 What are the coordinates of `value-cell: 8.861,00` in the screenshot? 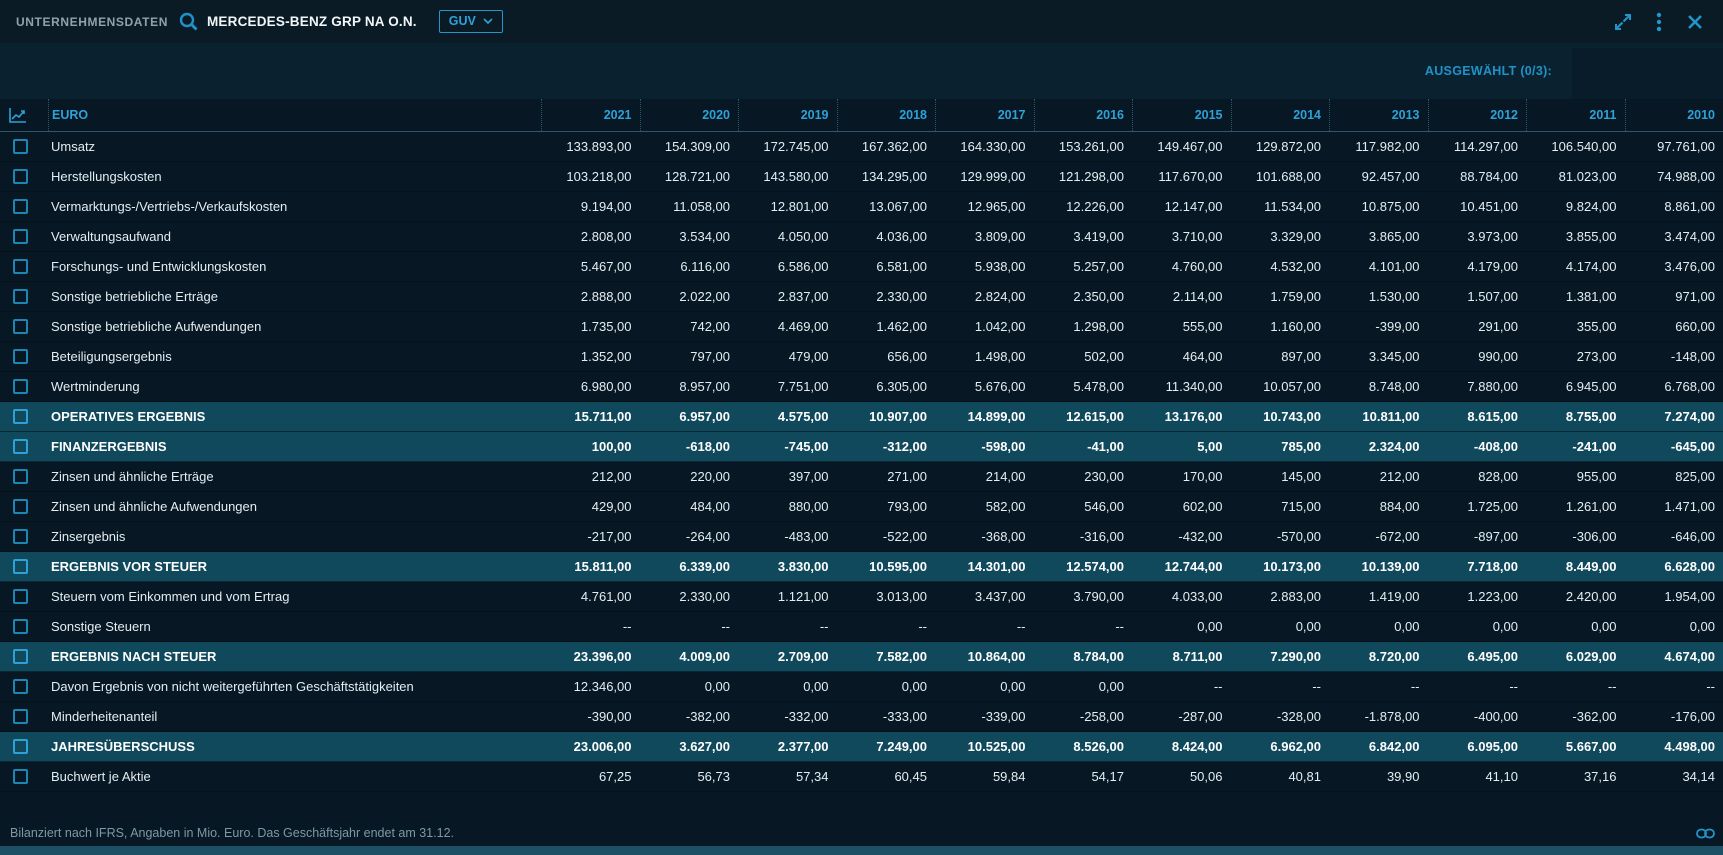 It's located at (1689, 206).